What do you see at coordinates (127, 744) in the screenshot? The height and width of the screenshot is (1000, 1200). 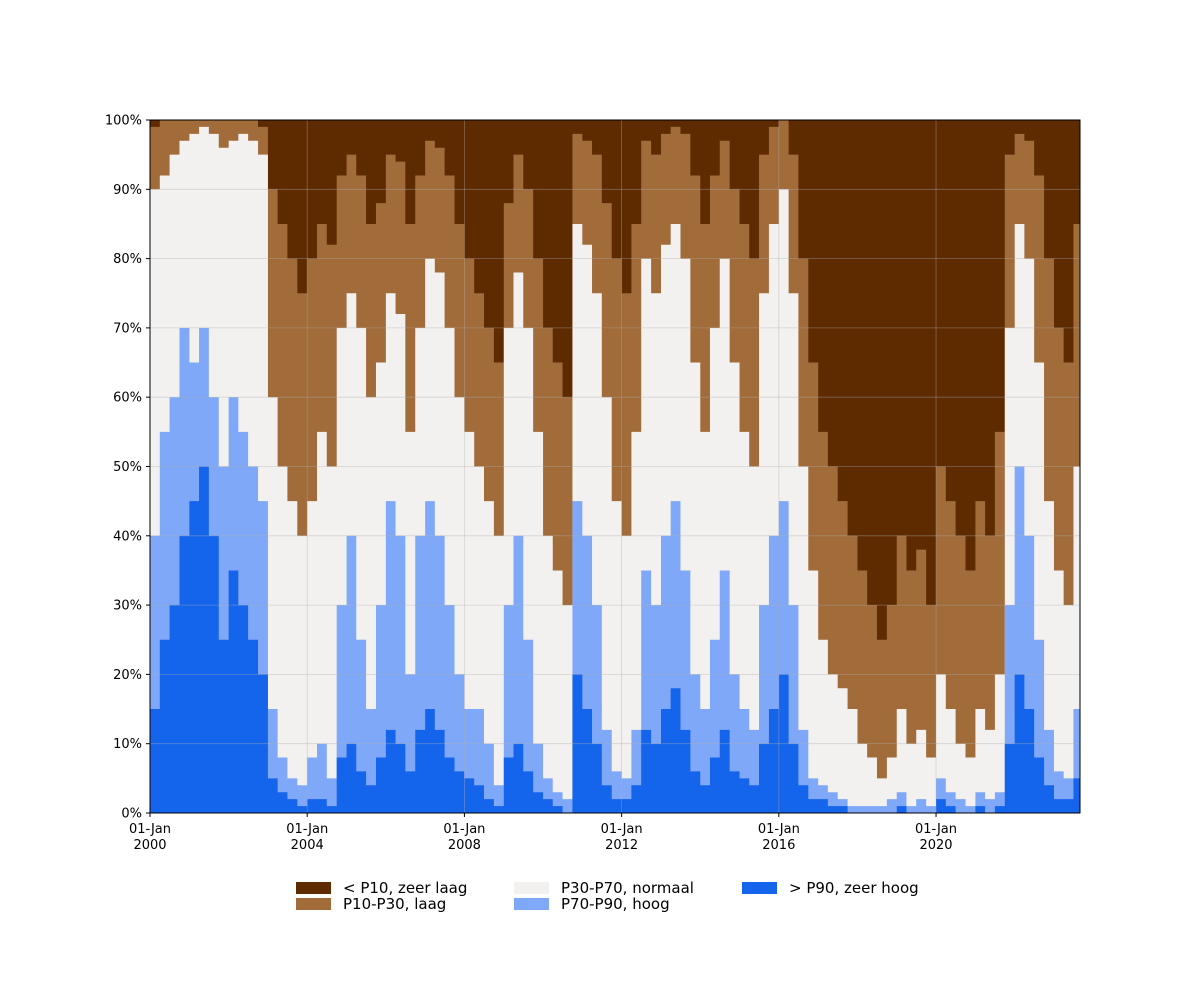 I see `y-tick-label: 10%` at bounding box center [127, 744].